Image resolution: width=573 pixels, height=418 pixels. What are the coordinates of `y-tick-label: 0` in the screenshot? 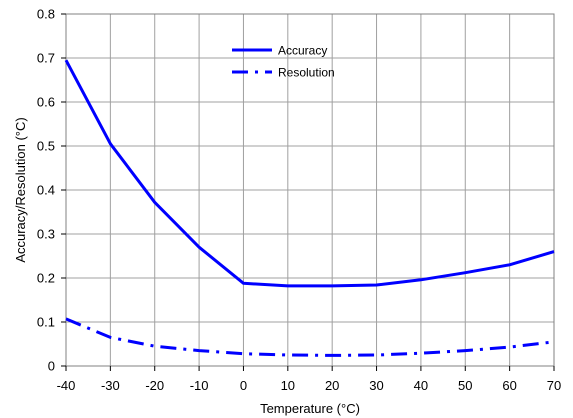 It's located at (51, 366).